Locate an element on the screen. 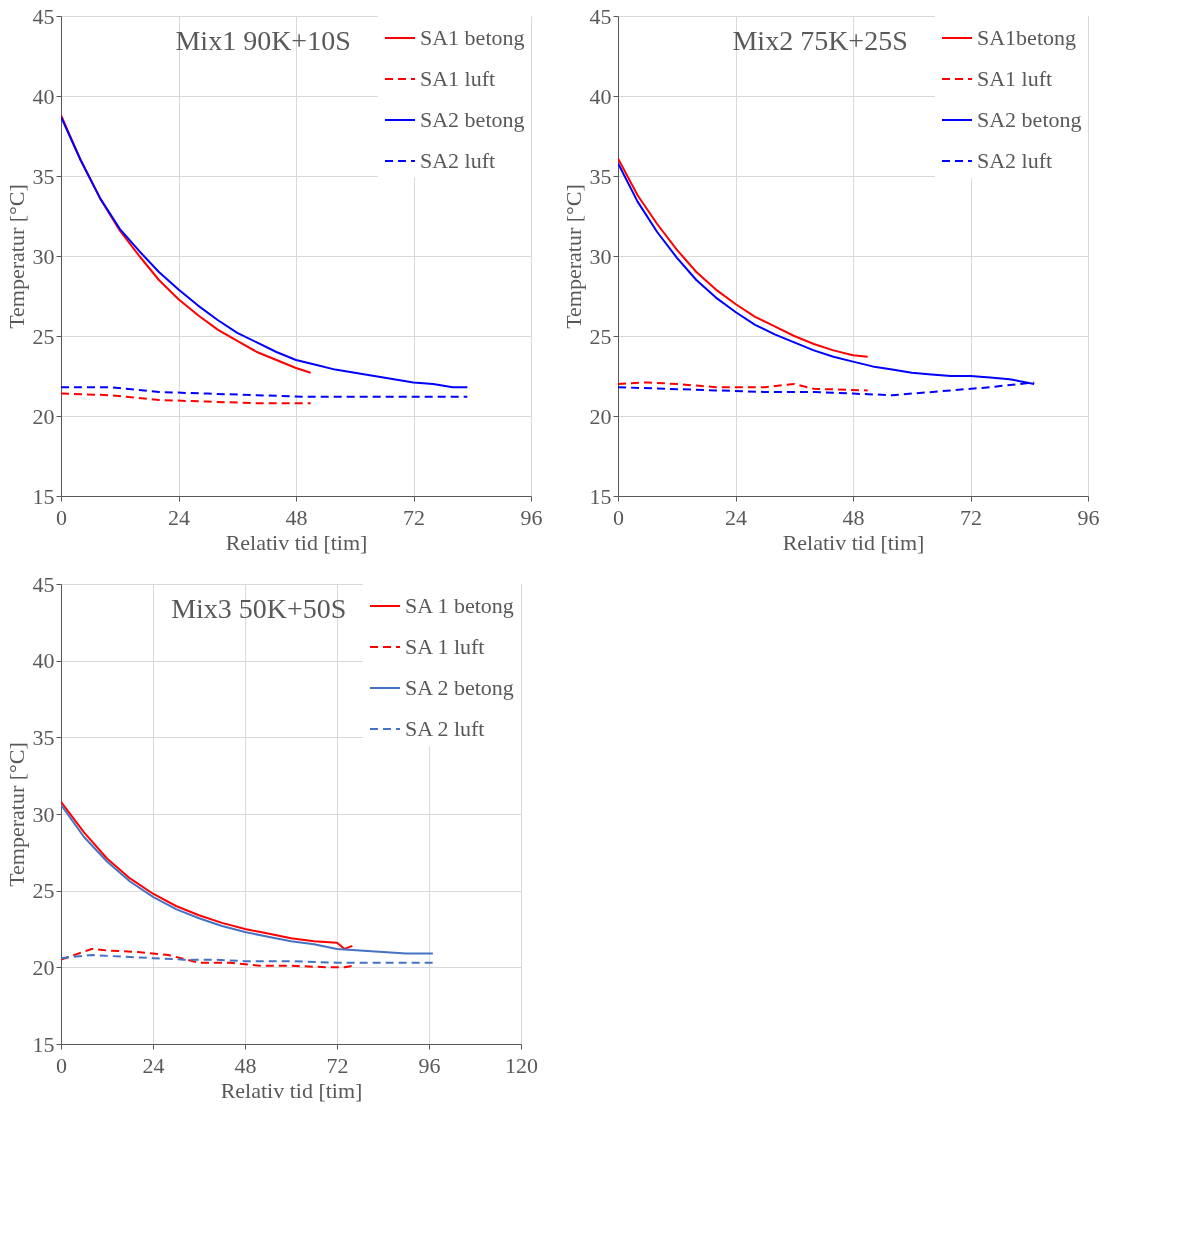 Image resolution: width=1203 pixels, height=1245 pixels. legend-label: SA 1 luft is located at coordinates (445, 646).